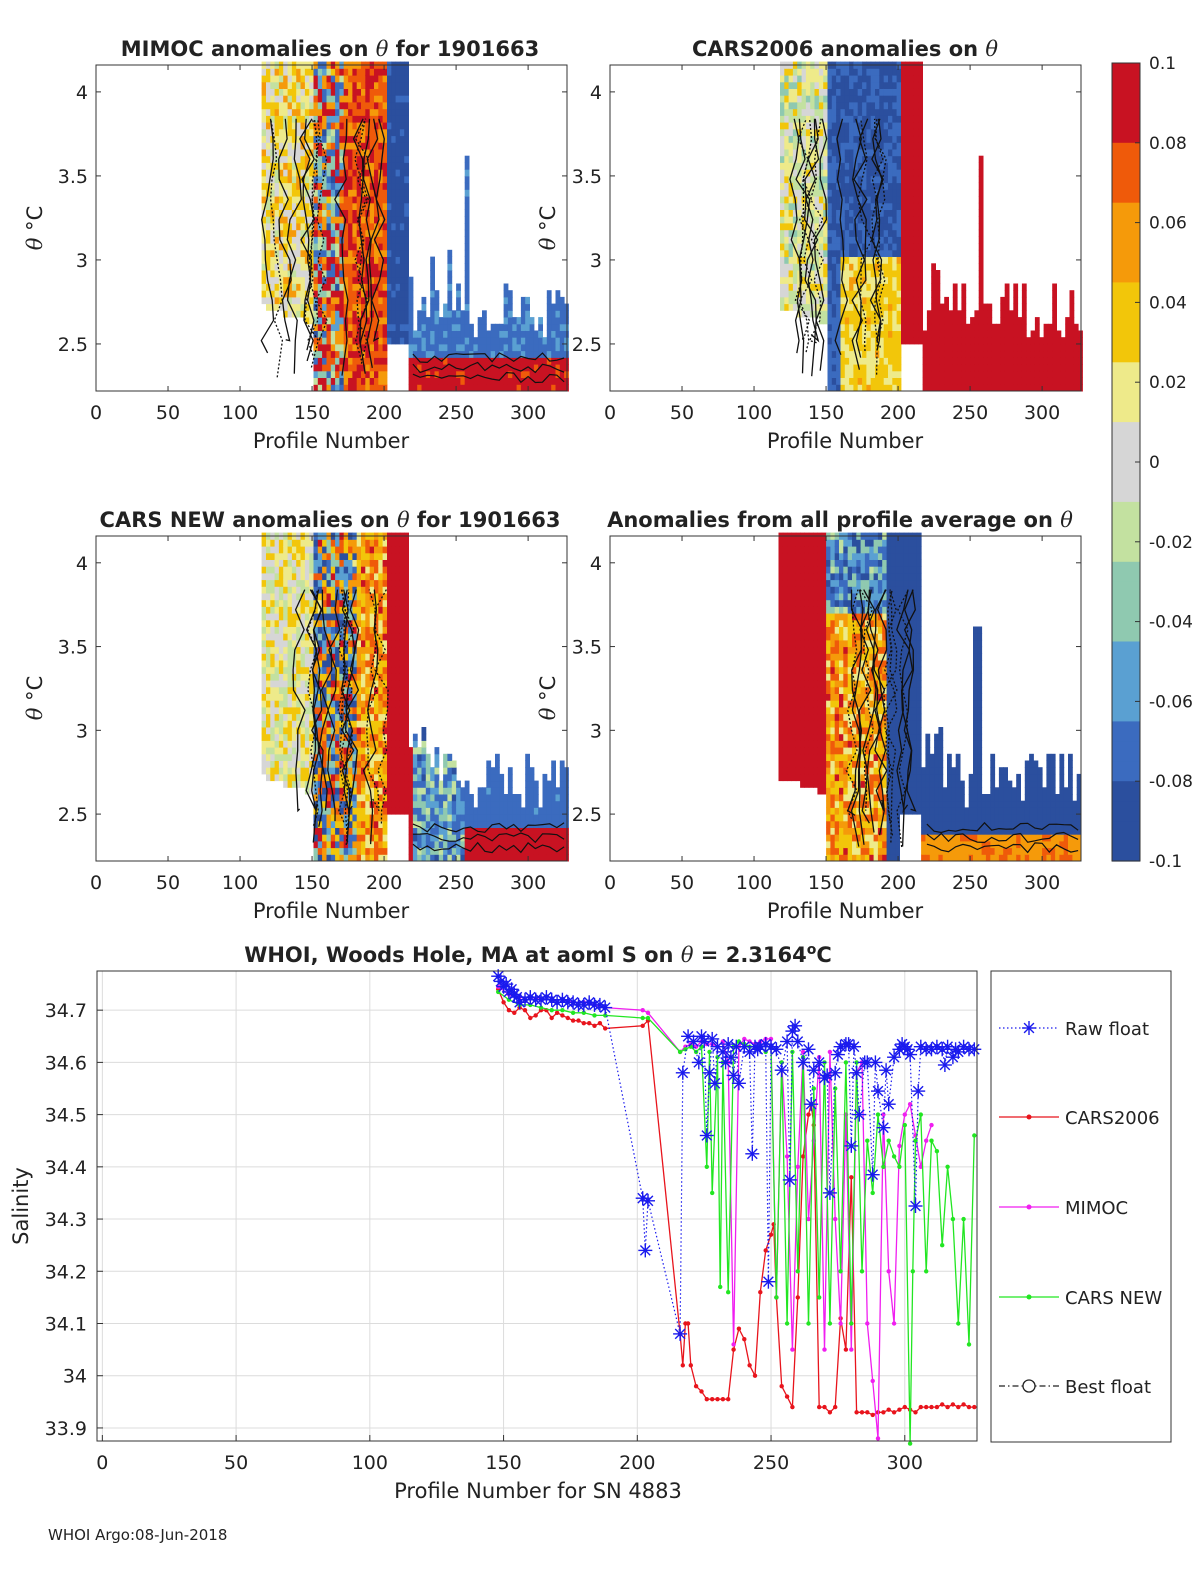 This screenshot has width=1200, height=1579. What do you see at coordinates (587, 345) in the screenshot?
I see `y-tick-label: 2.5` at bounding box center [587, 345].